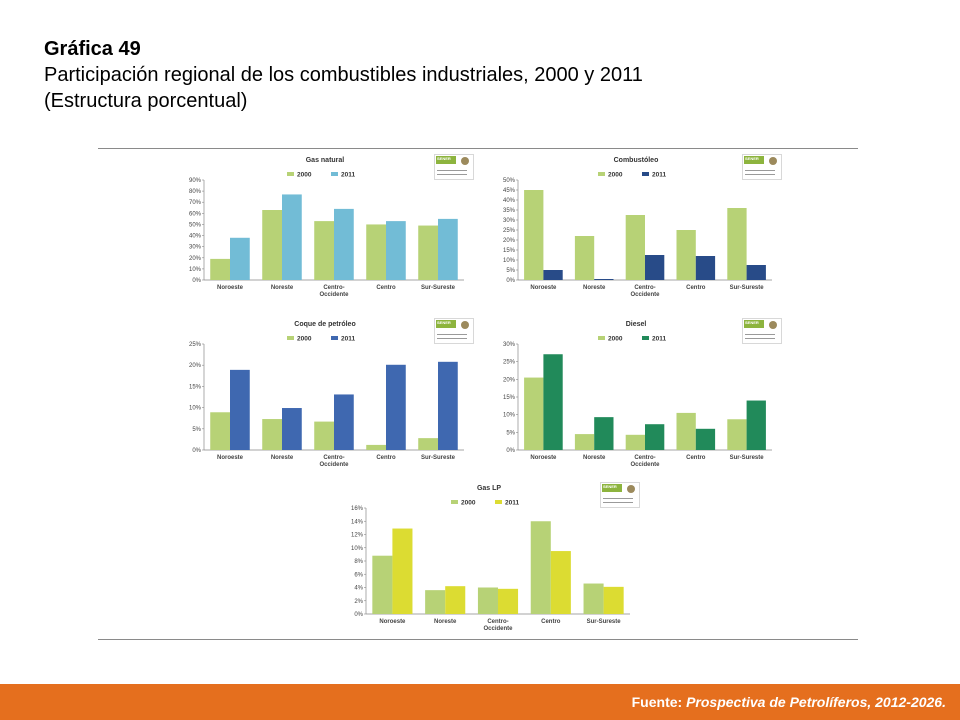 This screenshot has height=720, width=960. Describe the element at coordinates (195, 192) in the screenshot. I see `y-tick-label: 80%` at that location.